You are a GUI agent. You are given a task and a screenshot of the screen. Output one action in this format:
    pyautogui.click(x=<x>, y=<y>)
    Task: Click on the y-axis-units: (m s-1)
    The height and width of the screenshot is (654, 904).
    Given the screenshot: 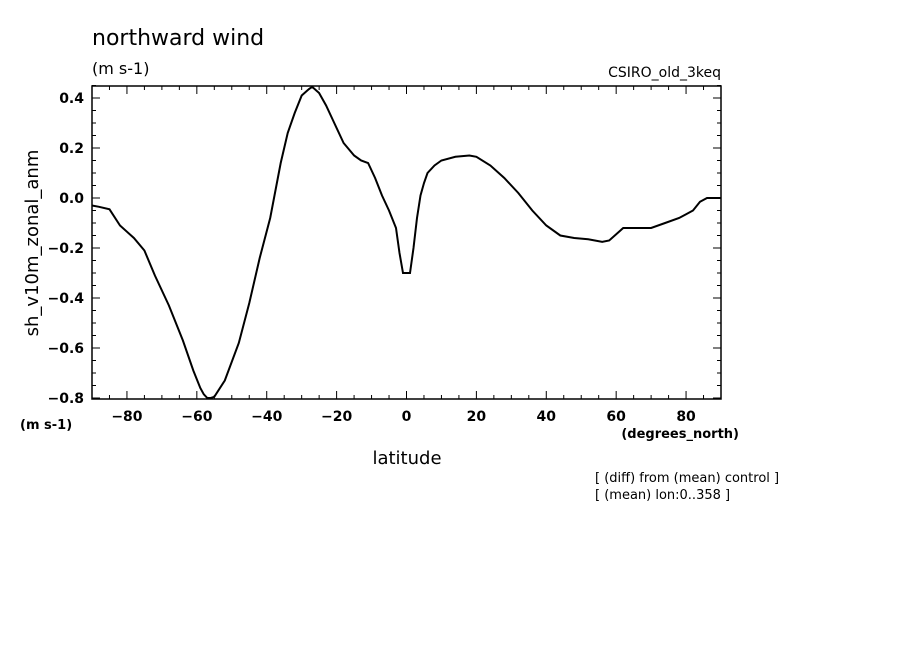 What is the action you would take?
    pyautogui.click(x=46, y=425)
    